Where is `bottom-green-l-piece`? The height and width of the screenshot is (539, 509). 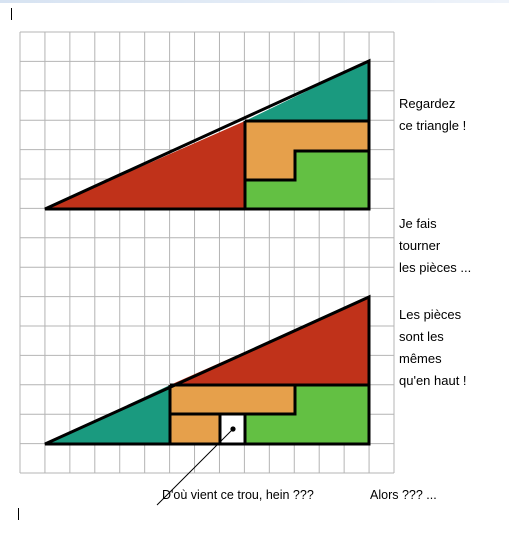
bottom-green-l-piece is located at coordinates (307, 414).